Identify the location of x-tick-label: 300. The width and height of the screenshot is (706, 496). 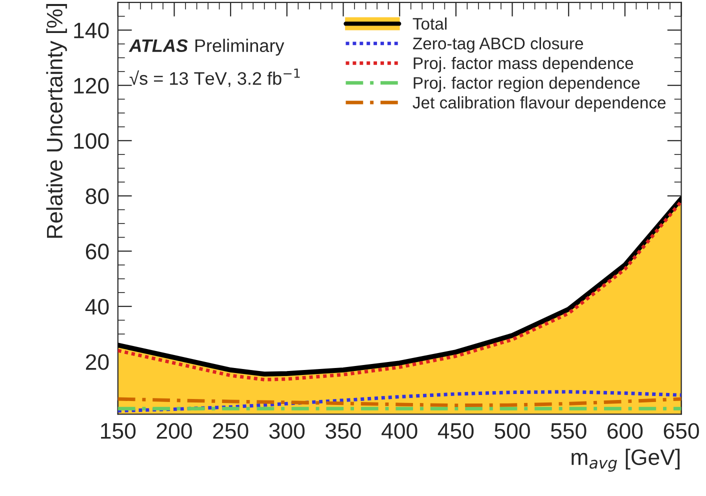
(287, 431).